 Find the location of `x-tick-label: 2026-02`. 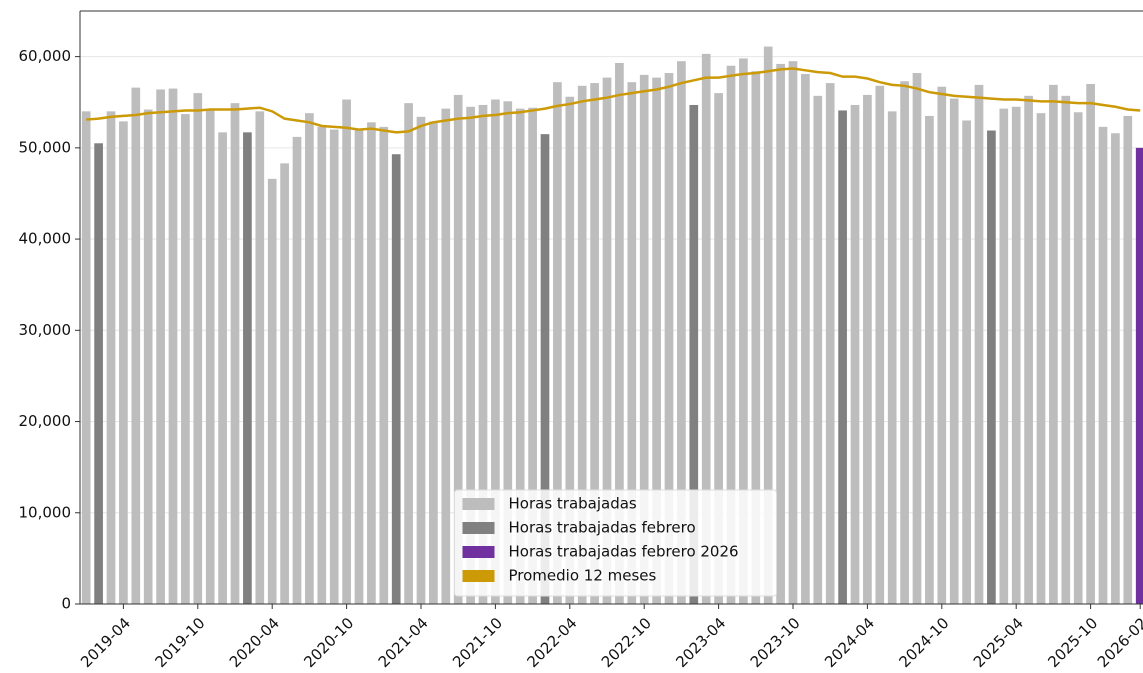

x-tick-label: 2026-02 is located at coordinates (1118, 642).